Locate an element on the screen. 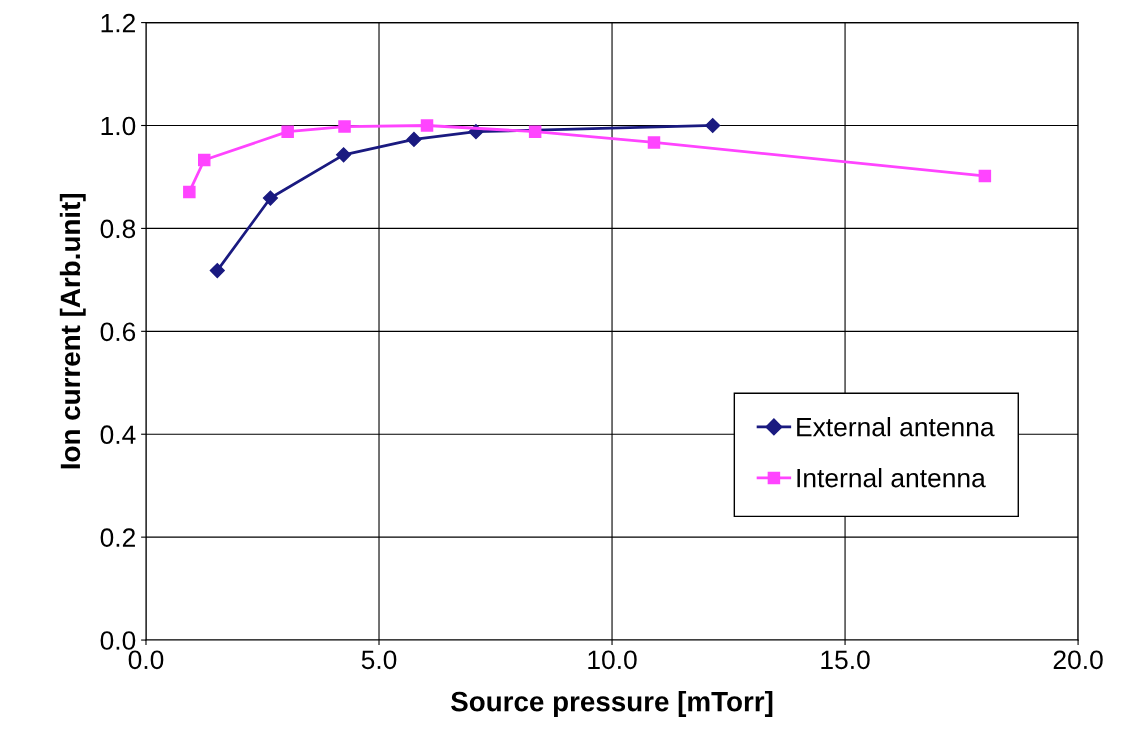 The width and height of the screenshot is (1123, 753). y-axis-title: Ion current [Arb.unit] is located at coordinates (72, 331).